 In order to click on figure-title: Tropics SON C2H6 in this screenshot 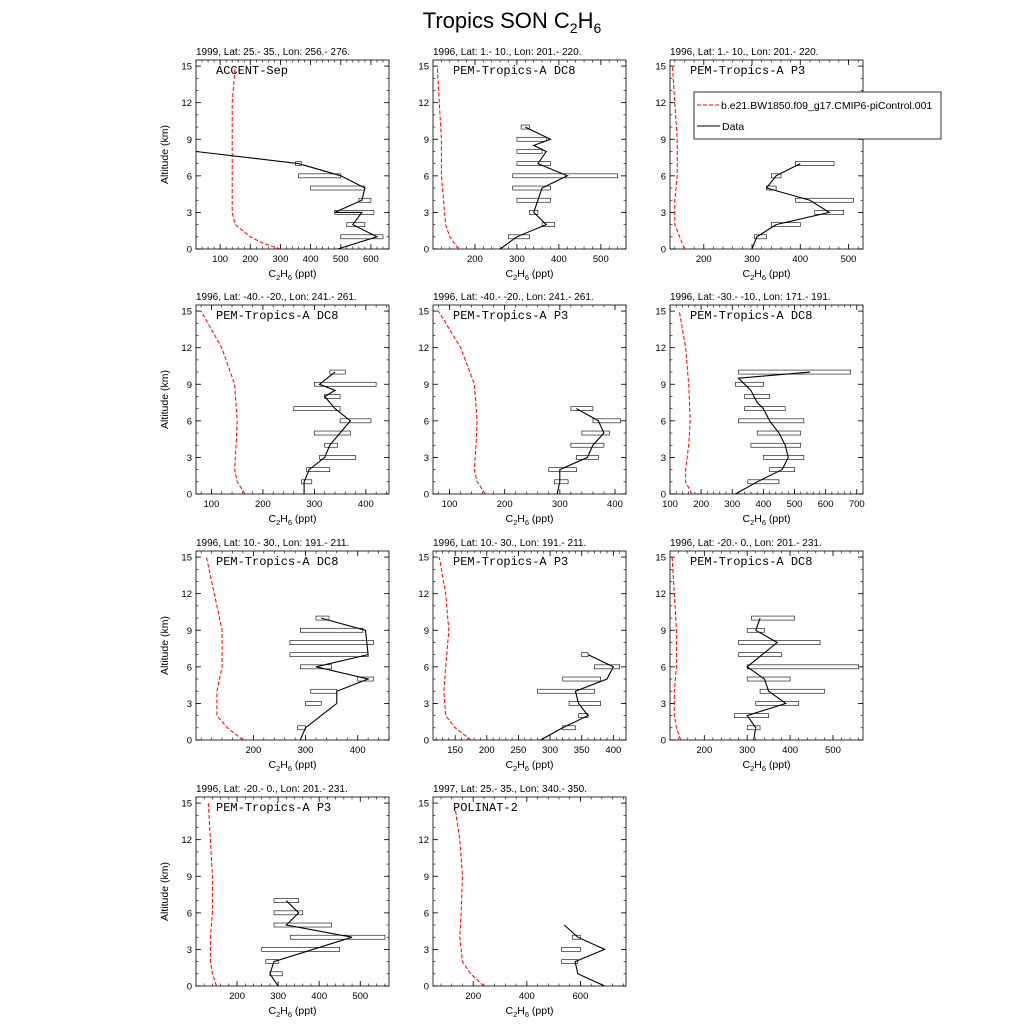, I will do `click(512, 22)`.